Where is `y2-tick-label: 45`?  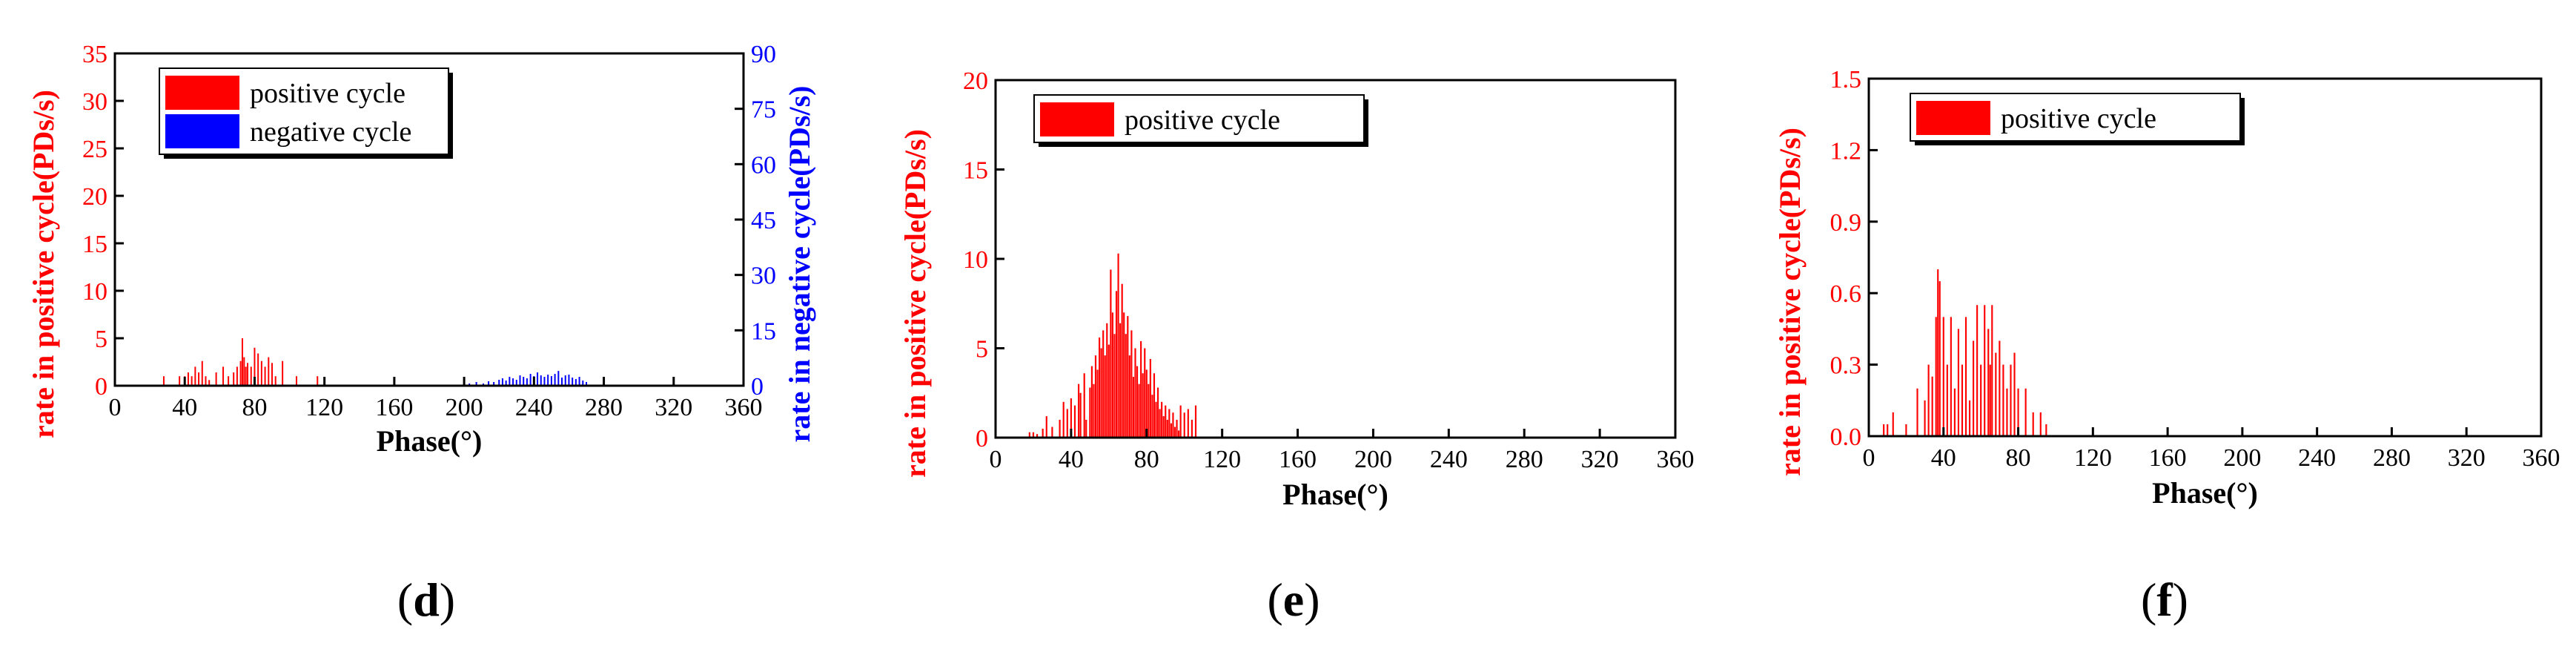 y2-tick-label: 45 is located at coordinates (763, 220).